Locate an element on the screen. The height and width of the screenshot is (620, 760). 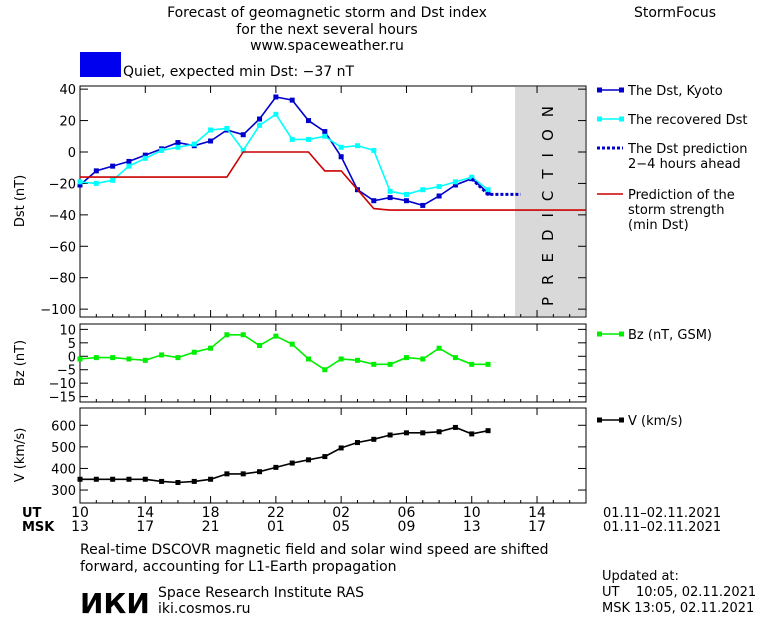
legend-label: storm strength is located at coordinates (676, 210).